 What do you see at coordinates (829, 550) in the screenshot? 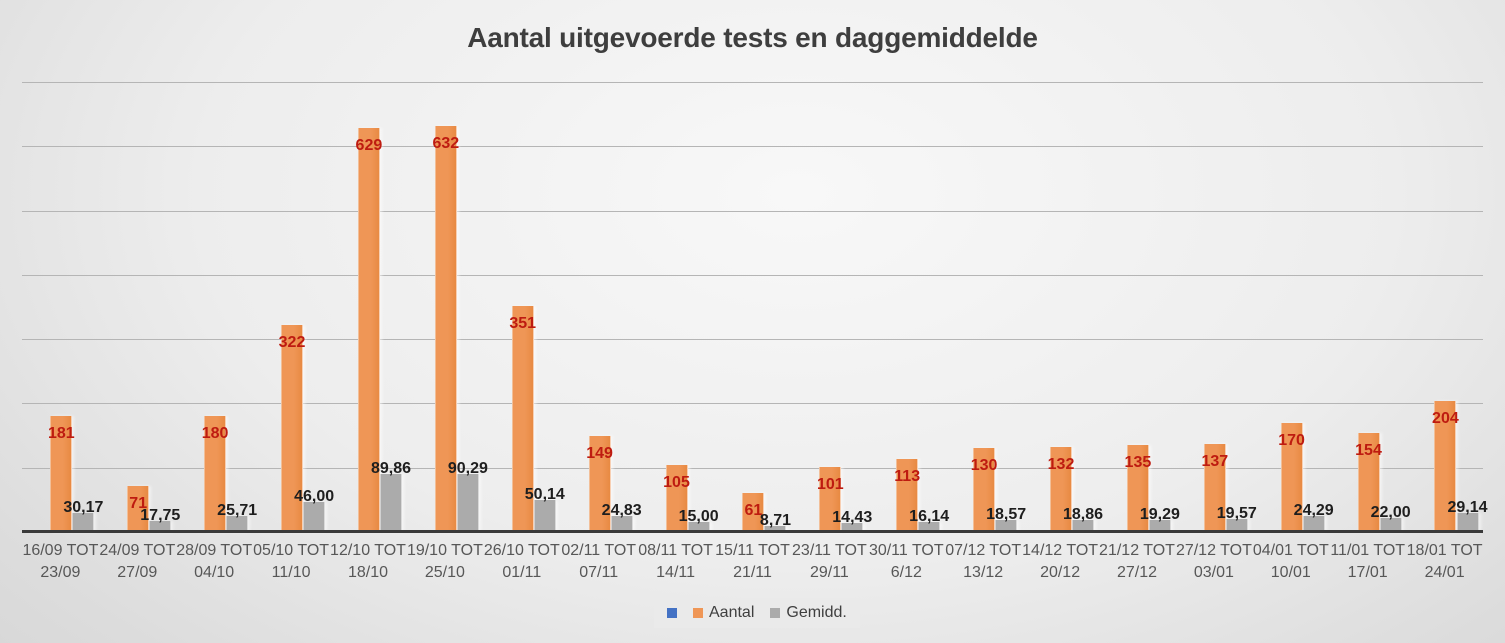
I see `x-label-line1: 23/11 TOT` at bounding box center [829, 550].